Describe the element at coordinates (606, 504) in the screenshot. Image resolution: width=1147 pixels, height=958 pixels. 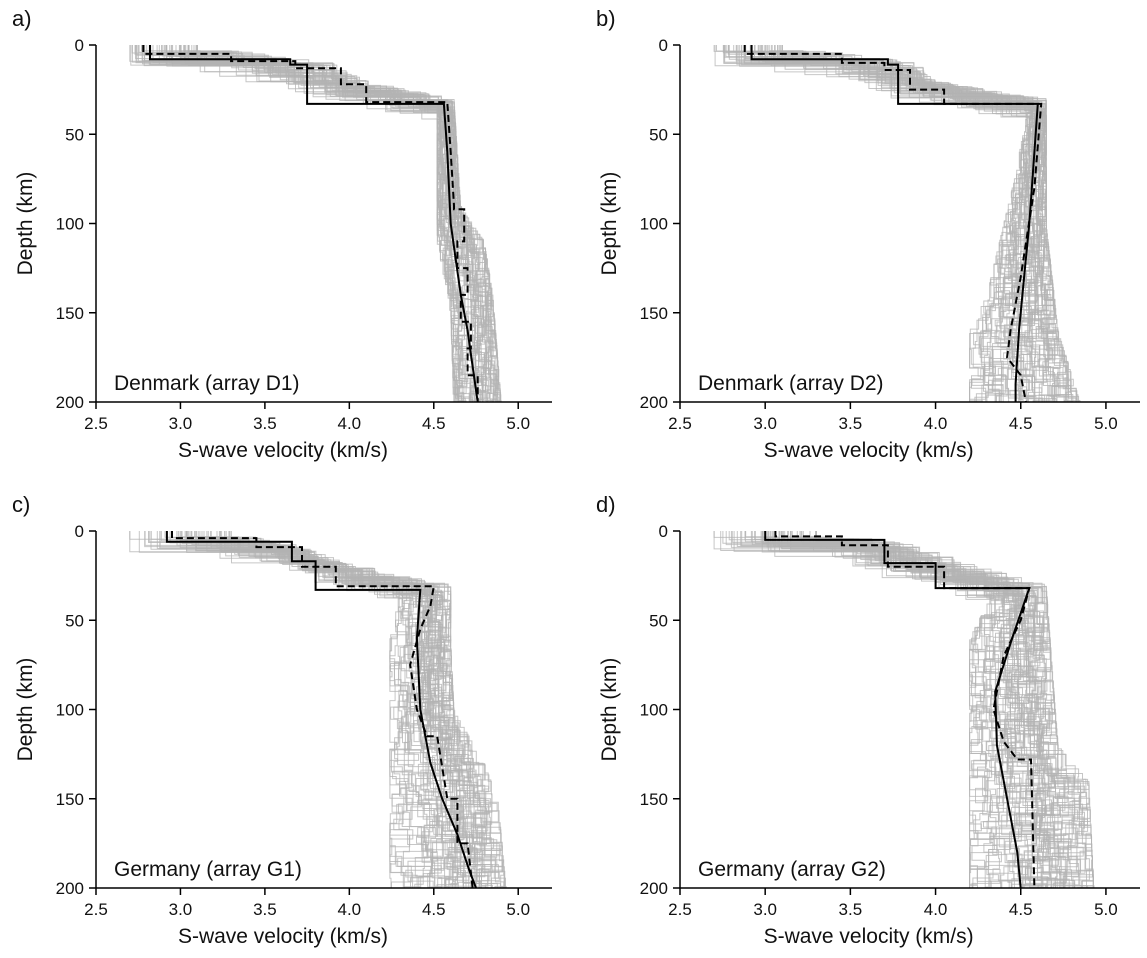
I see `panel-label: d)` at that location.